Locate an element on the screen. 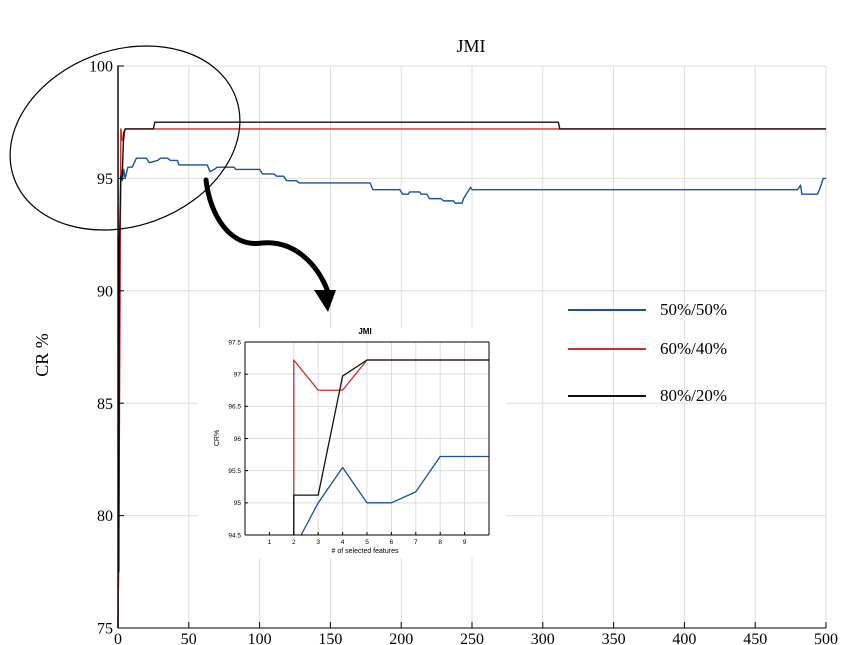  main-x-tick-label-250: 250 is located at coordinates (472, 638).